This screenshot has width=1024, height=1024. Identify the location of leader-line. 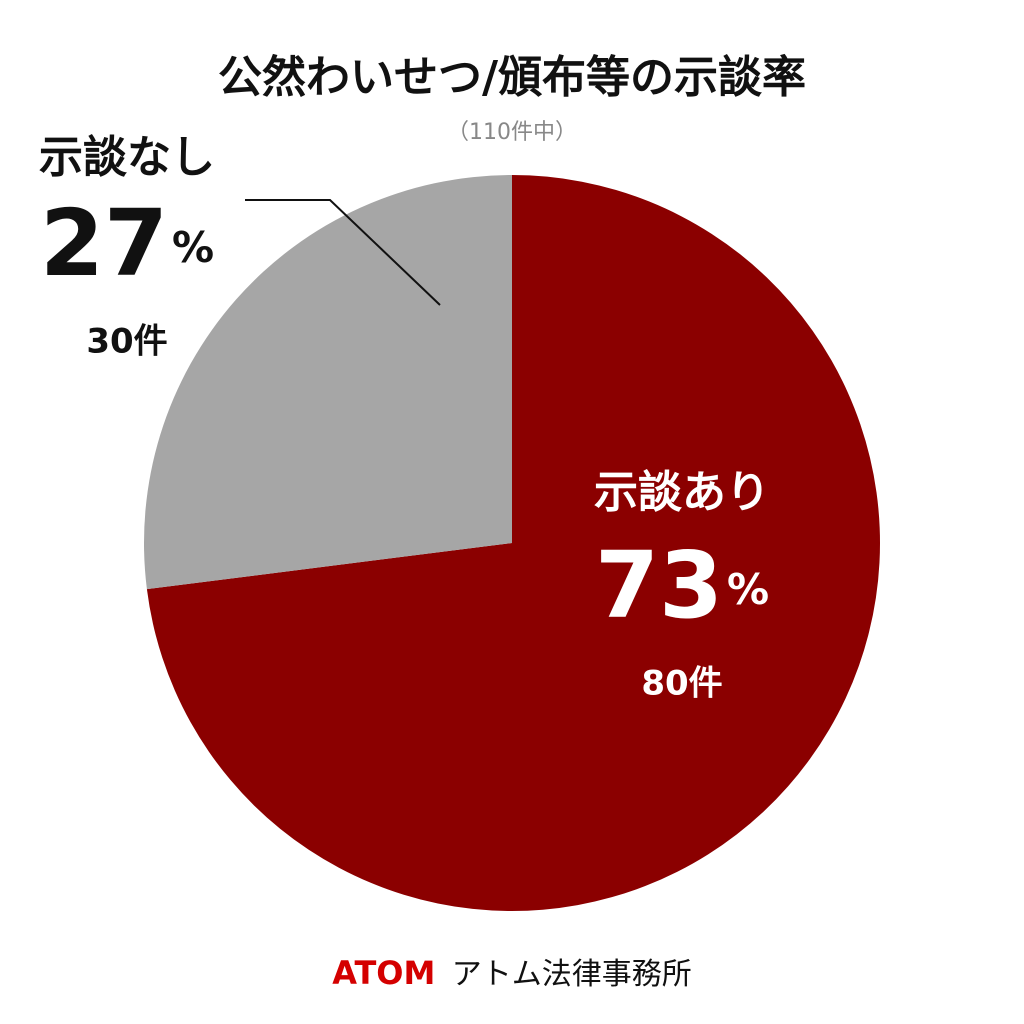
(343, 252).